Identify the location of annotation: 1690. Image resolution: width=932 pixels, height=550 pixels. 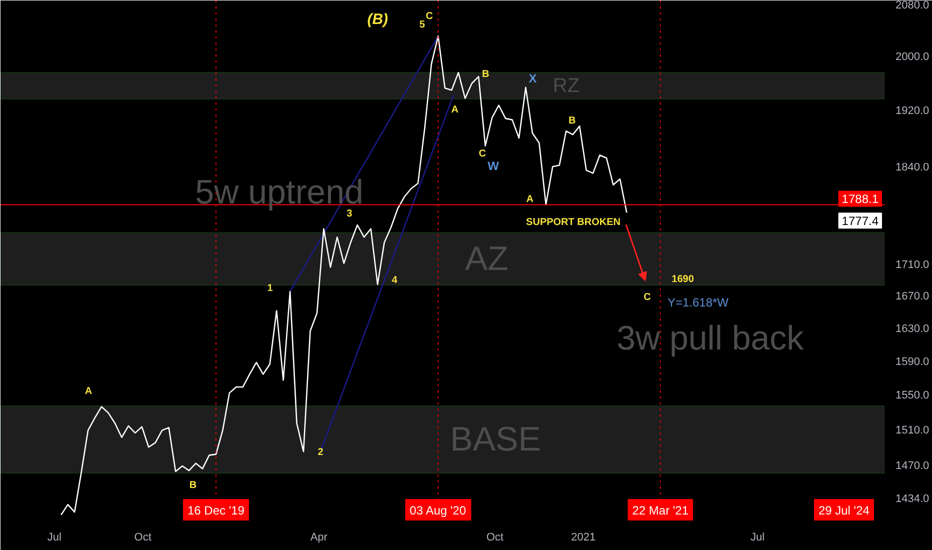
(683, 279).